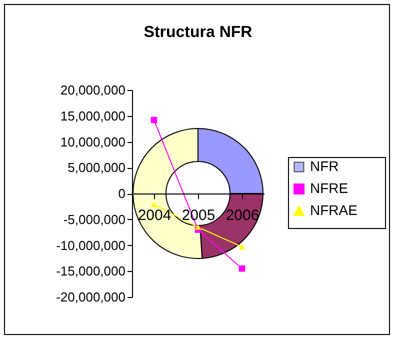 The width and height of the screenshot is (397, 342). What do you see at coordinates (94, 219) in the screenshot?
I see `y-tick-label: -5,000,000` at bounding box center [94, 219].